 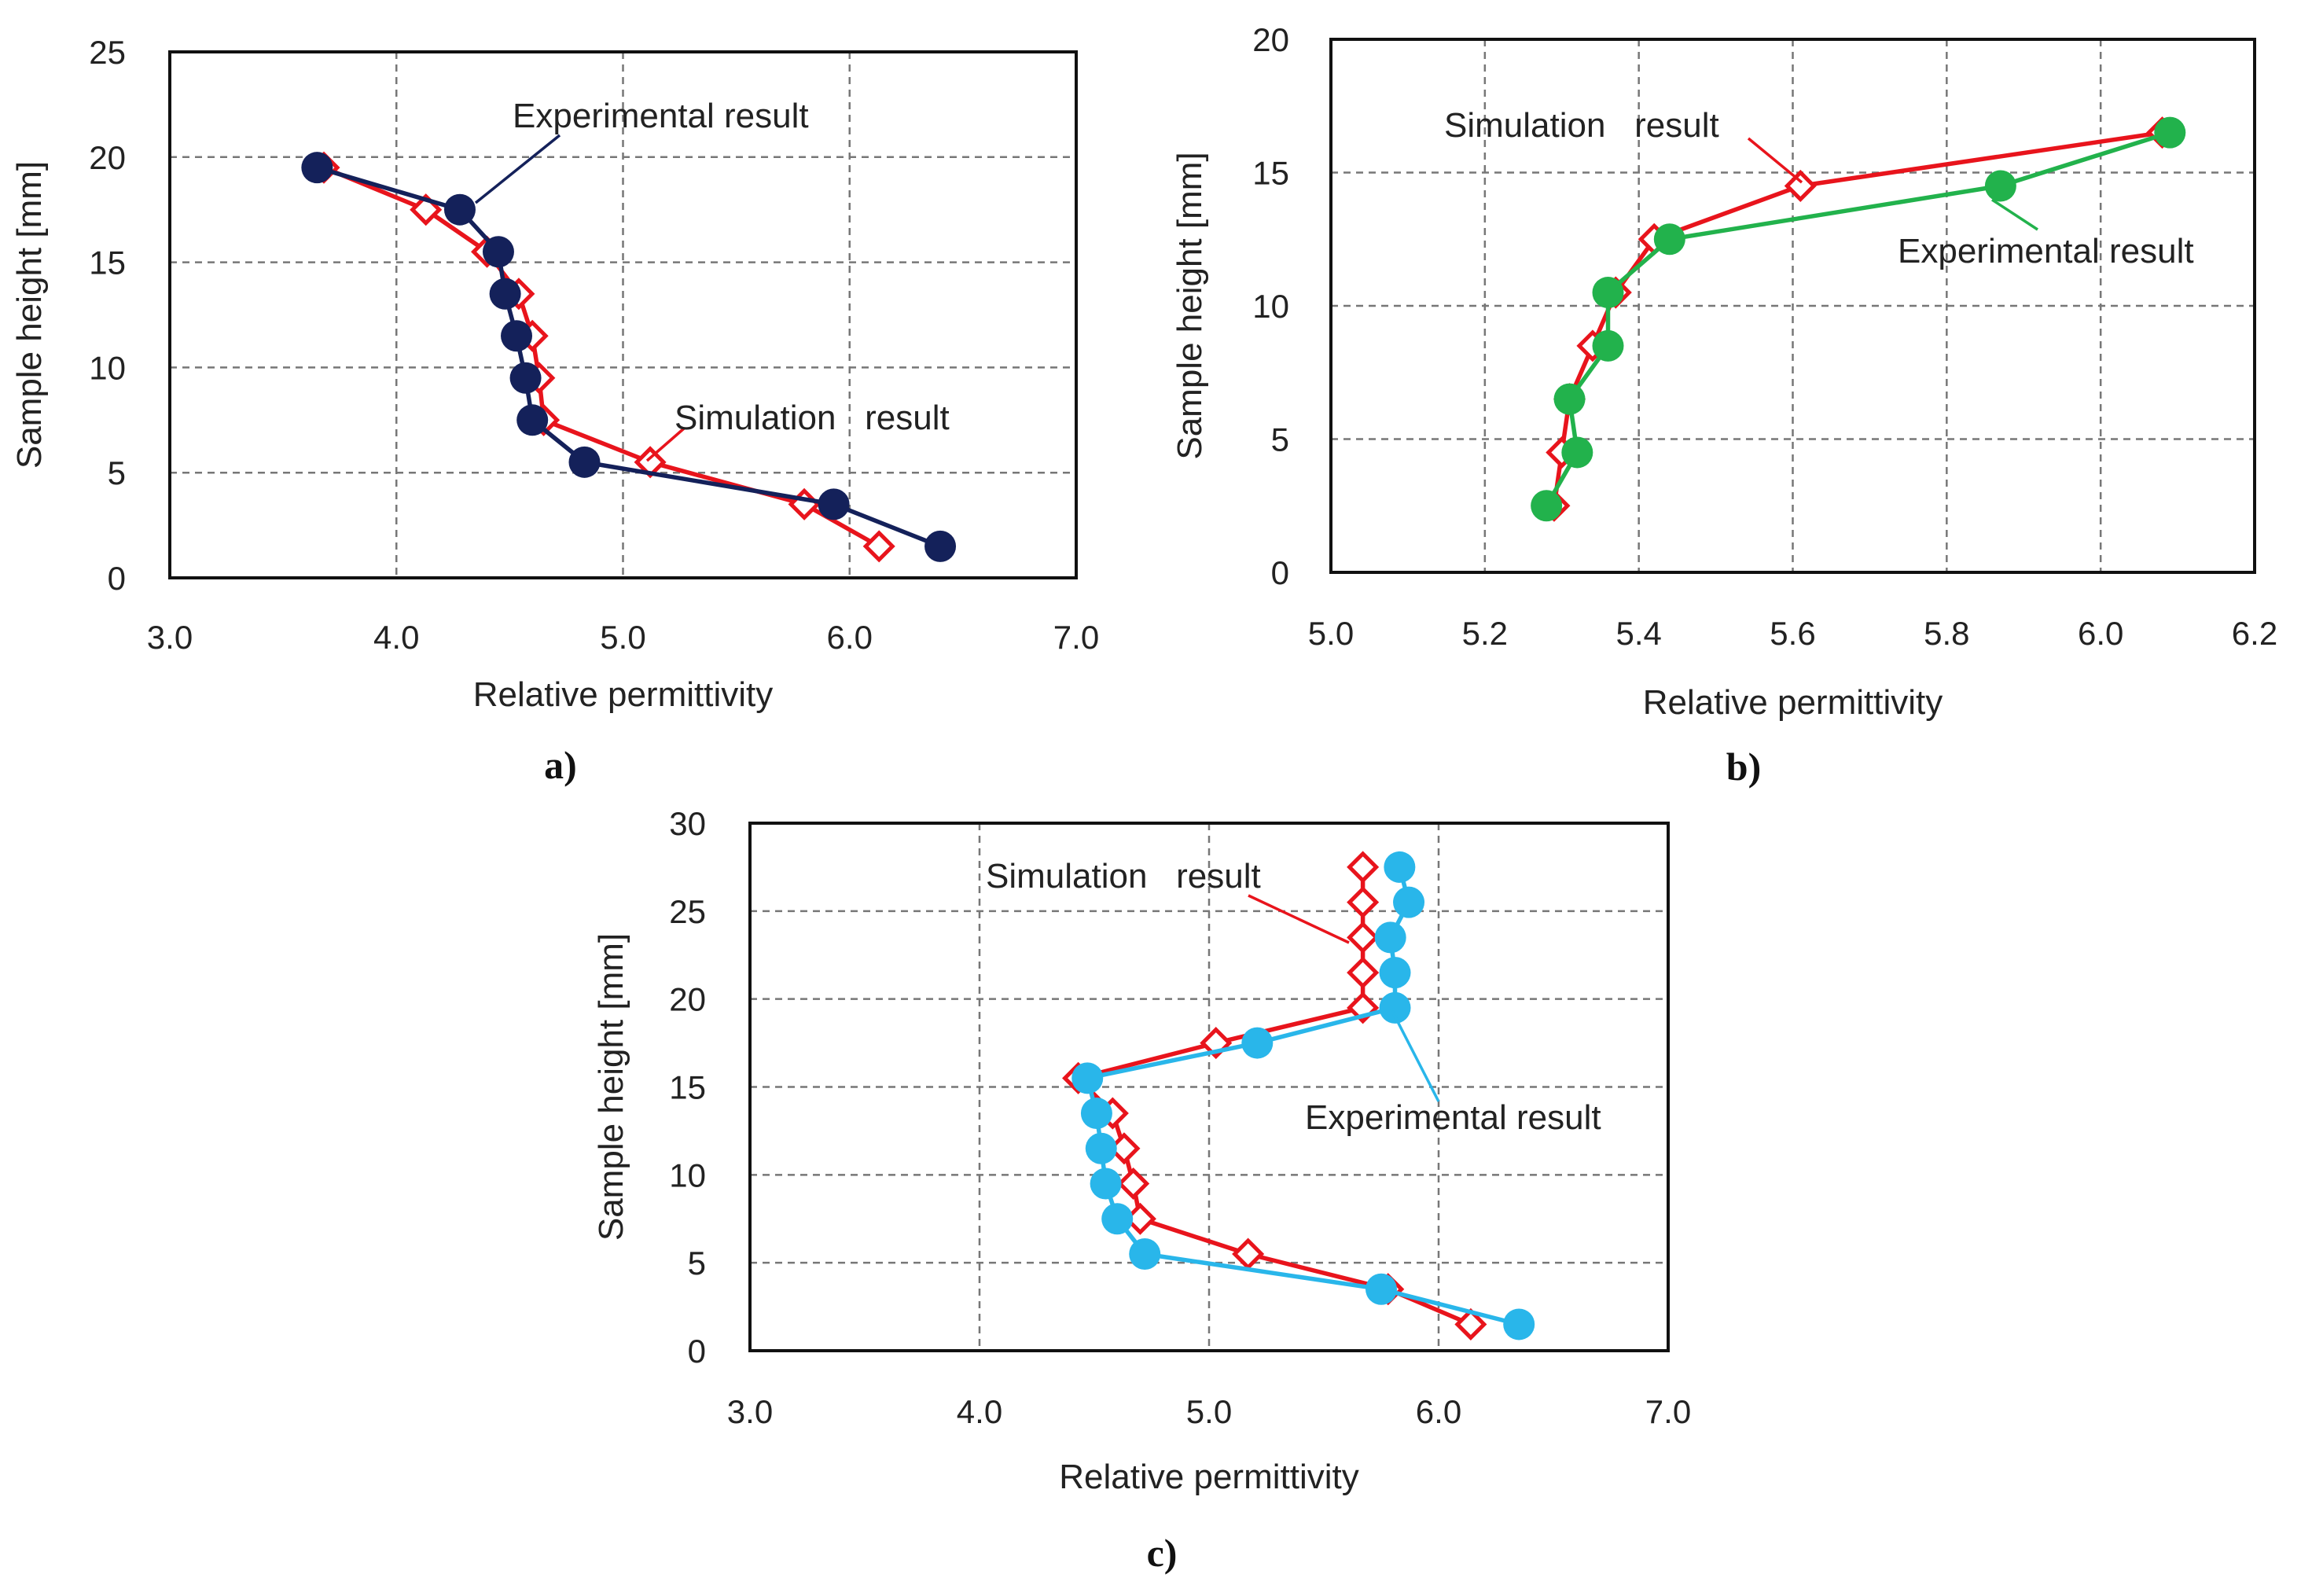 I want to click on y-tick-label: 30, so click(x=687, y=823).